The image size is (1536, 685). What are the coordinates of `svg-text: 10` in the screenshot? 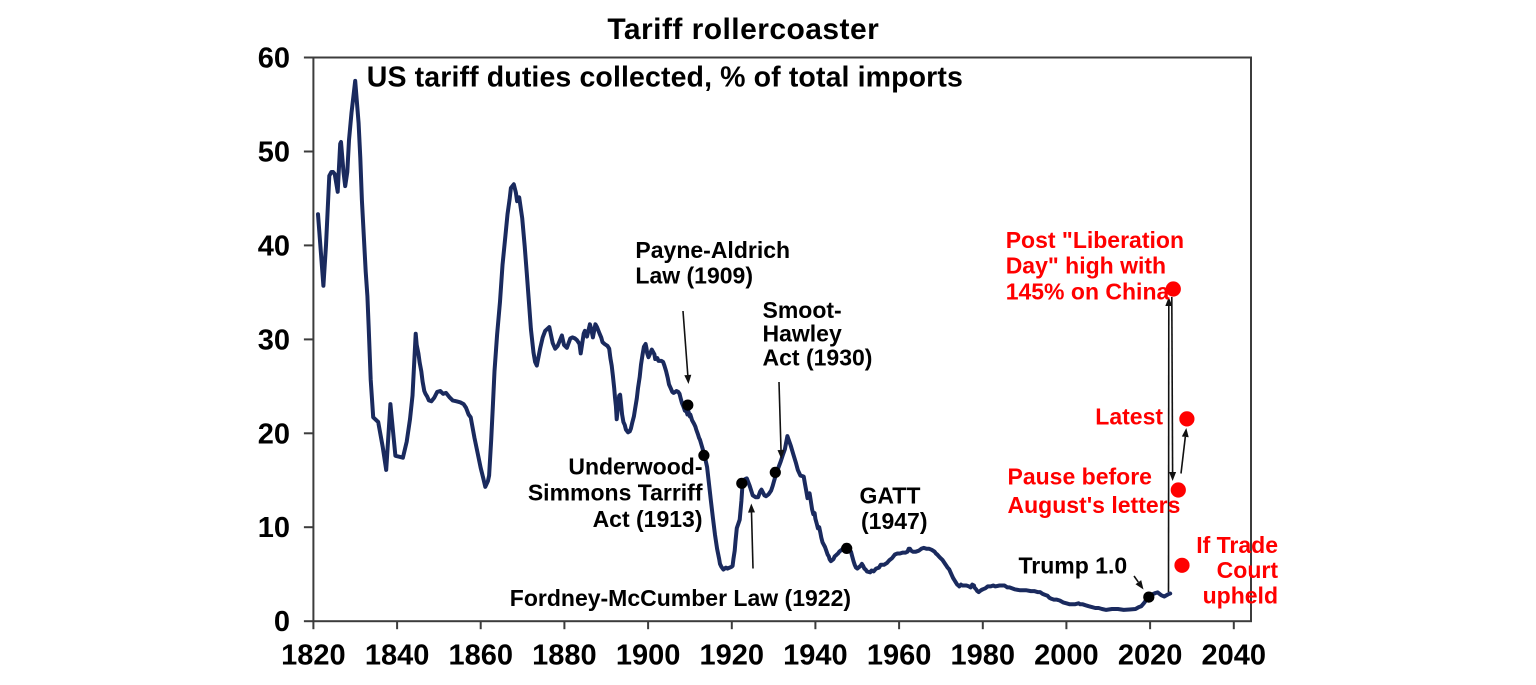 It's located at (274, 528).